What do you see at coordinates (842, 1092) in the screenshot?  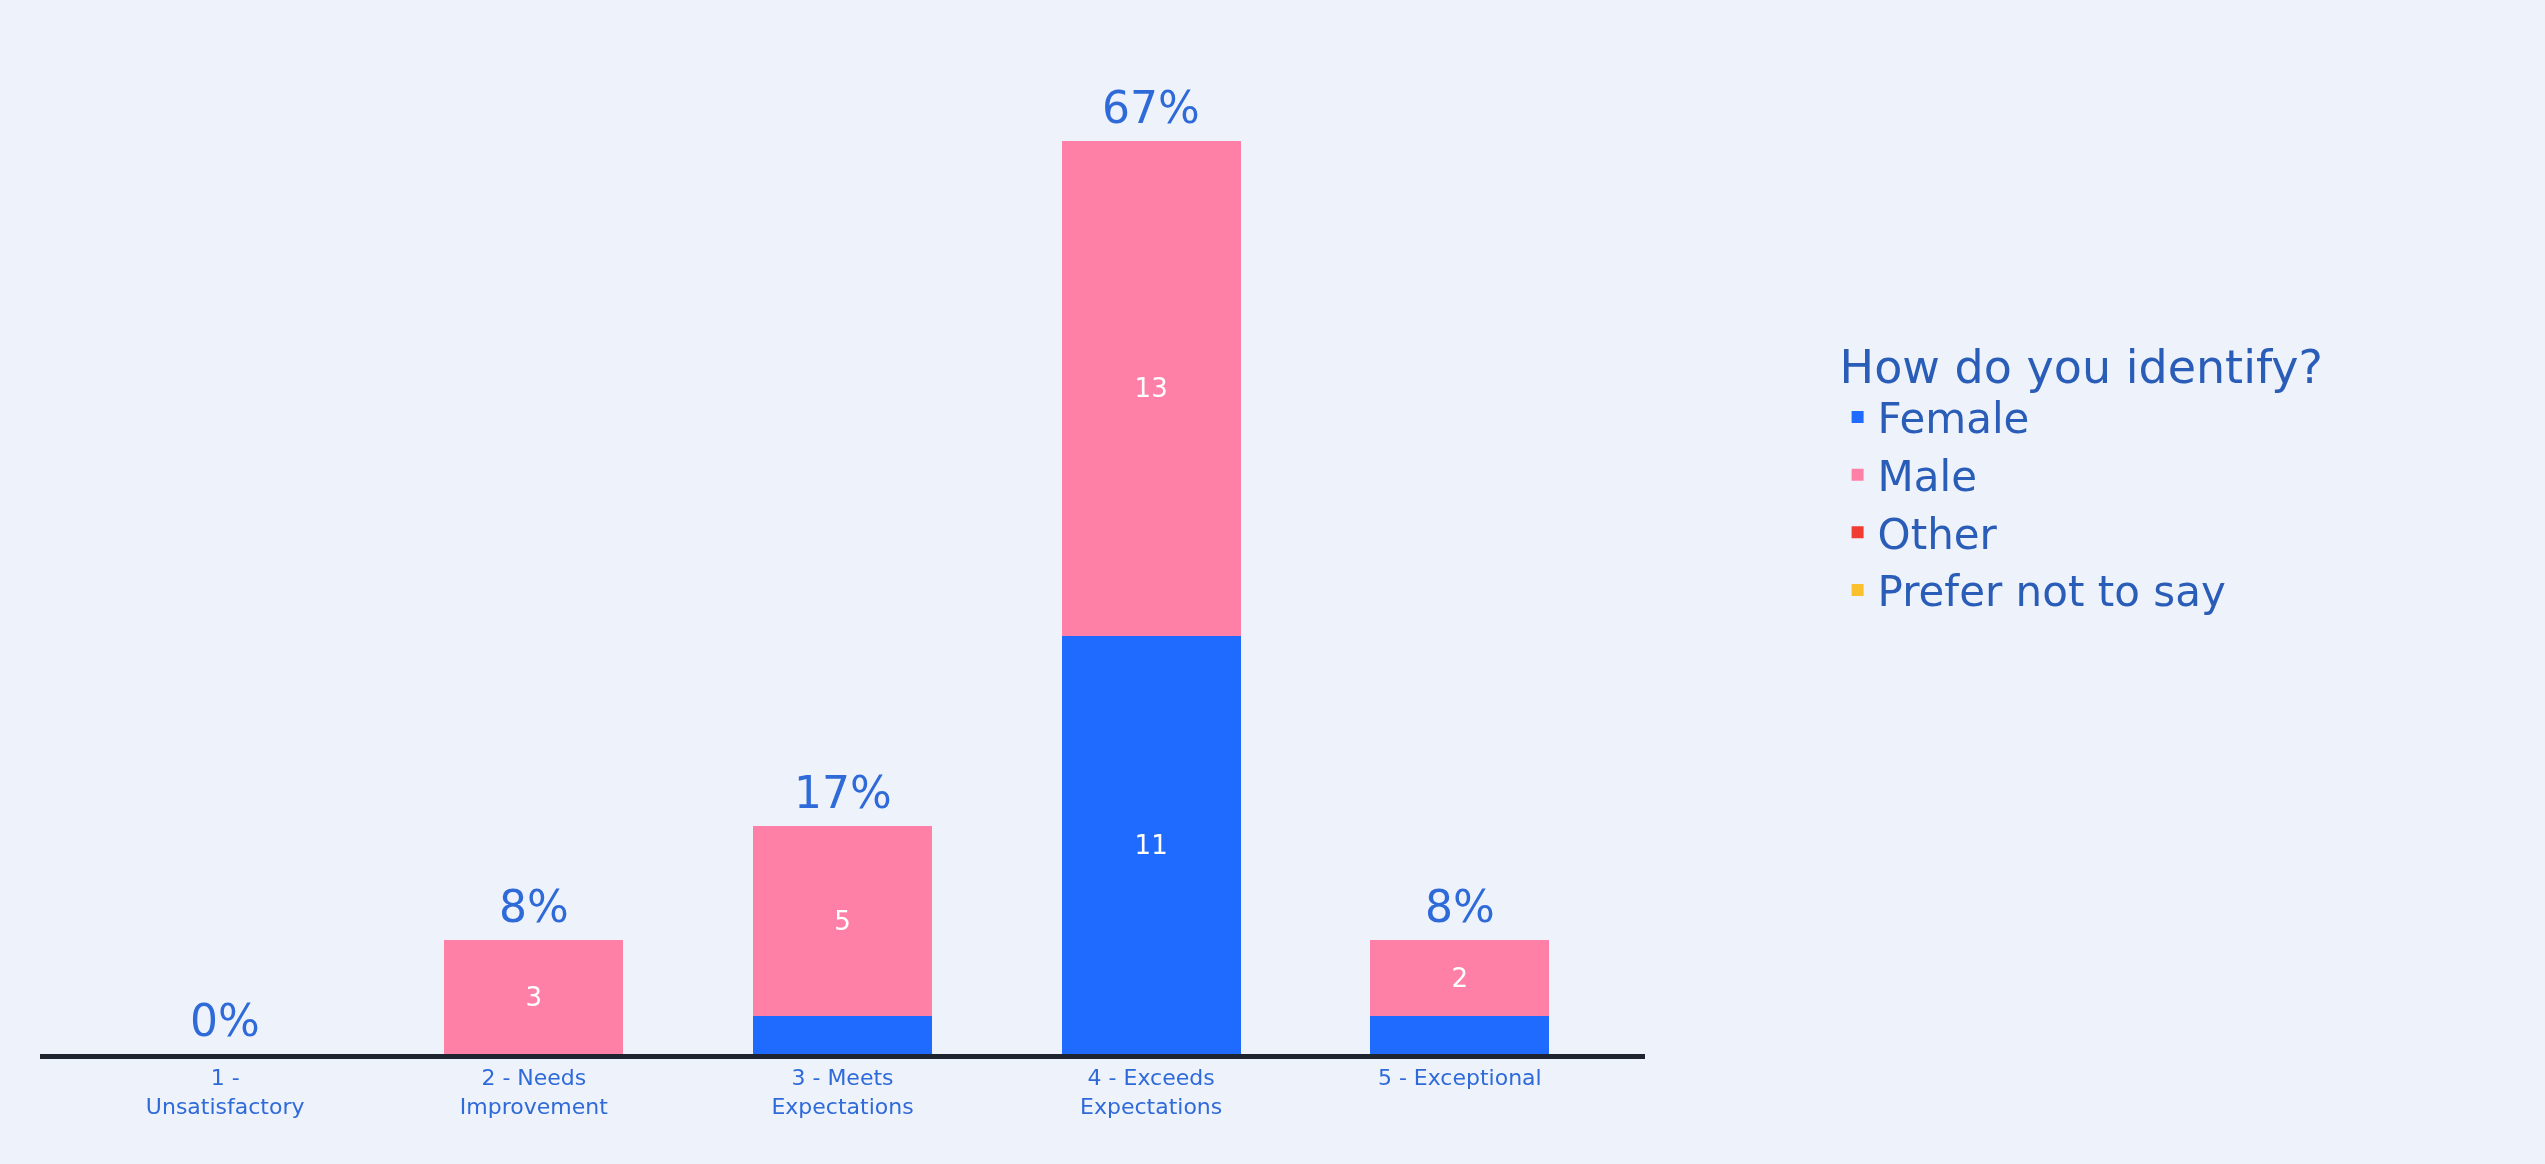 I see `x-tick-label: 3 - Meets Expectations` at bounding box center [842, 1092].